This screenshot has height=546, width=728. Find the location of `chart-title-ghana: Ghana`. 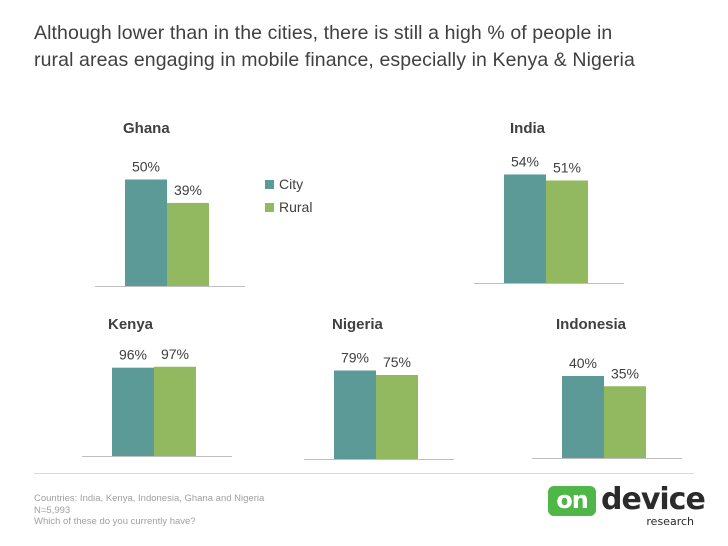

chart-title-ghana: Ghana is located at coordinates (146, 128).